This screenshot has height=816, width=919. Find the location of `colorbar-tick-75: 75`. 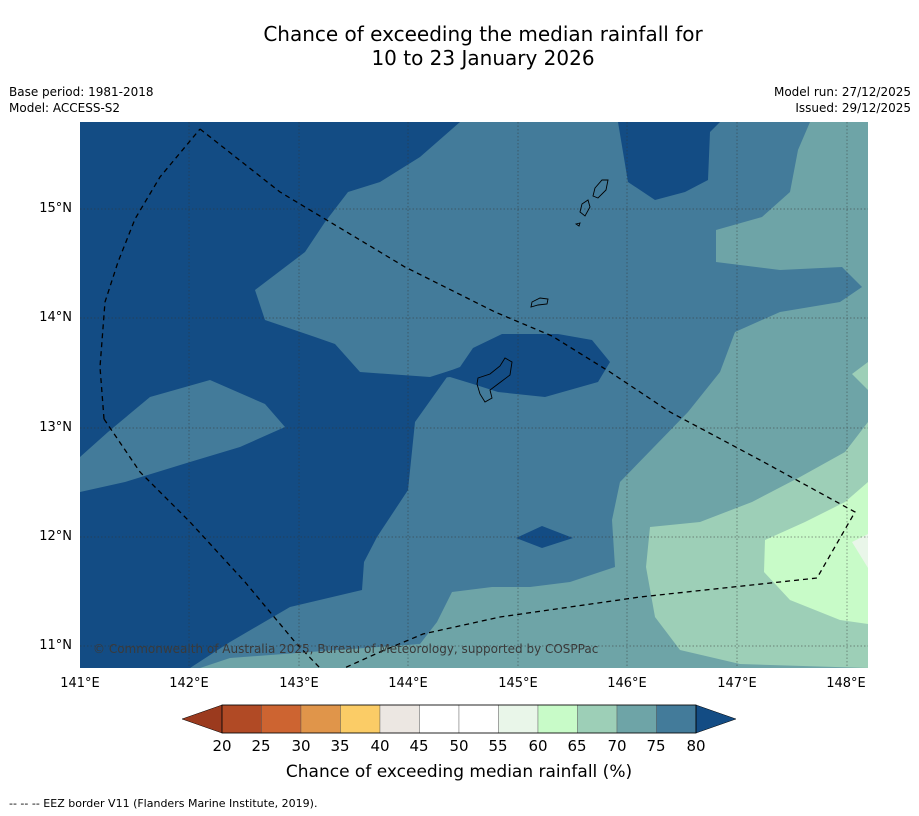

colorbar-tick-75: 75 is located at coordinates (656, 746).